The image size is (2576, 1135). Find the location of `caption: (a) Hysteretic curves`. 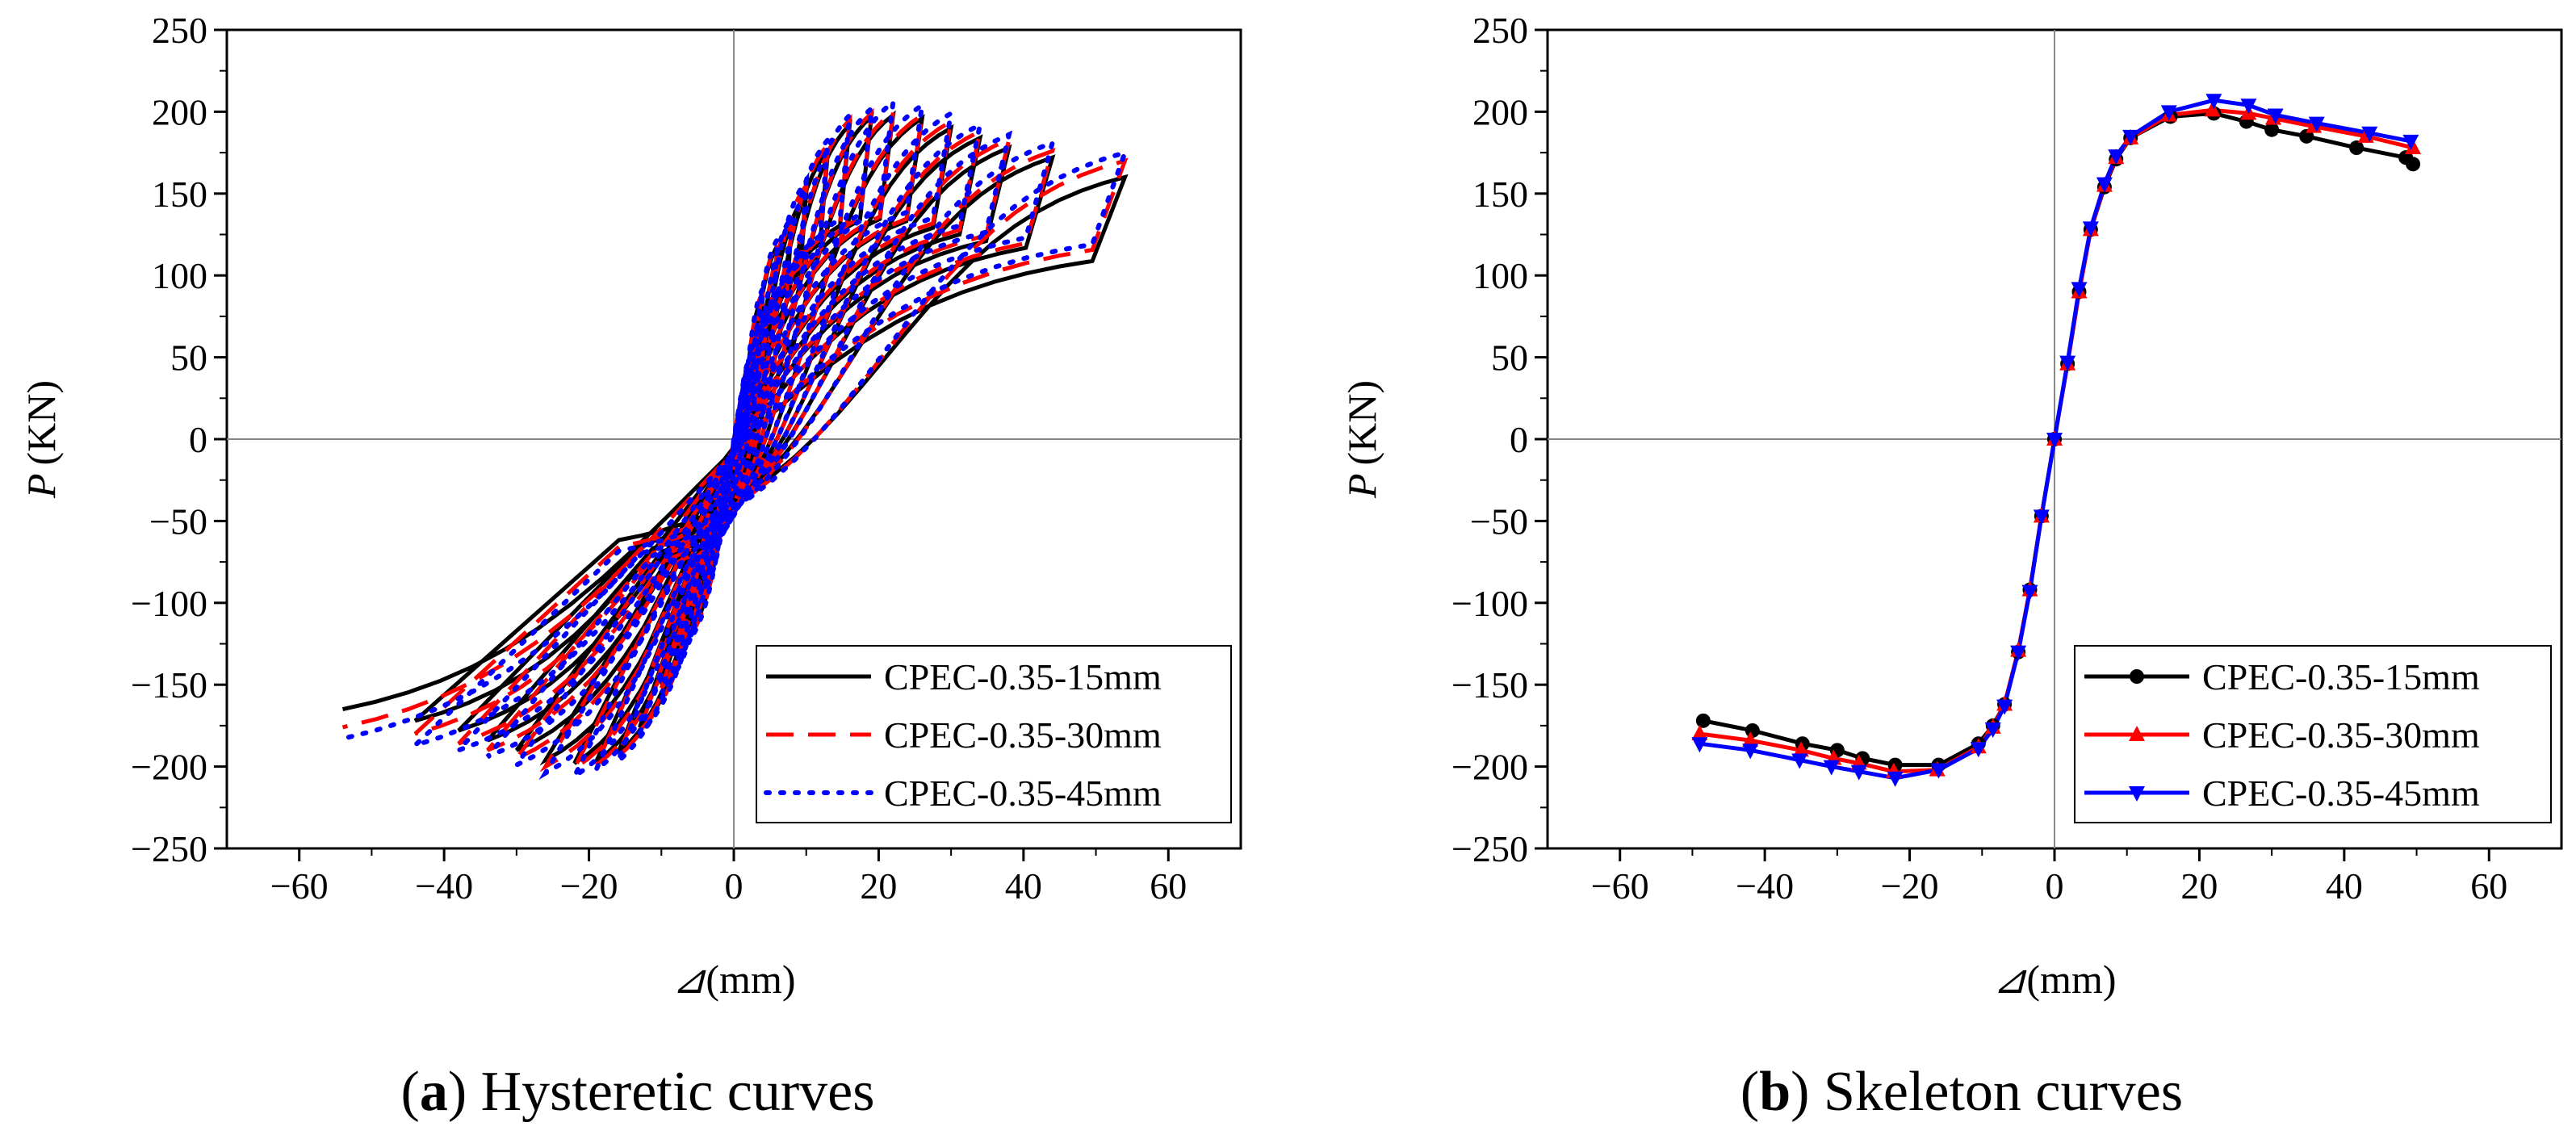

caption: (a) Hysteretic curves is located at coordinates (638, 1092).